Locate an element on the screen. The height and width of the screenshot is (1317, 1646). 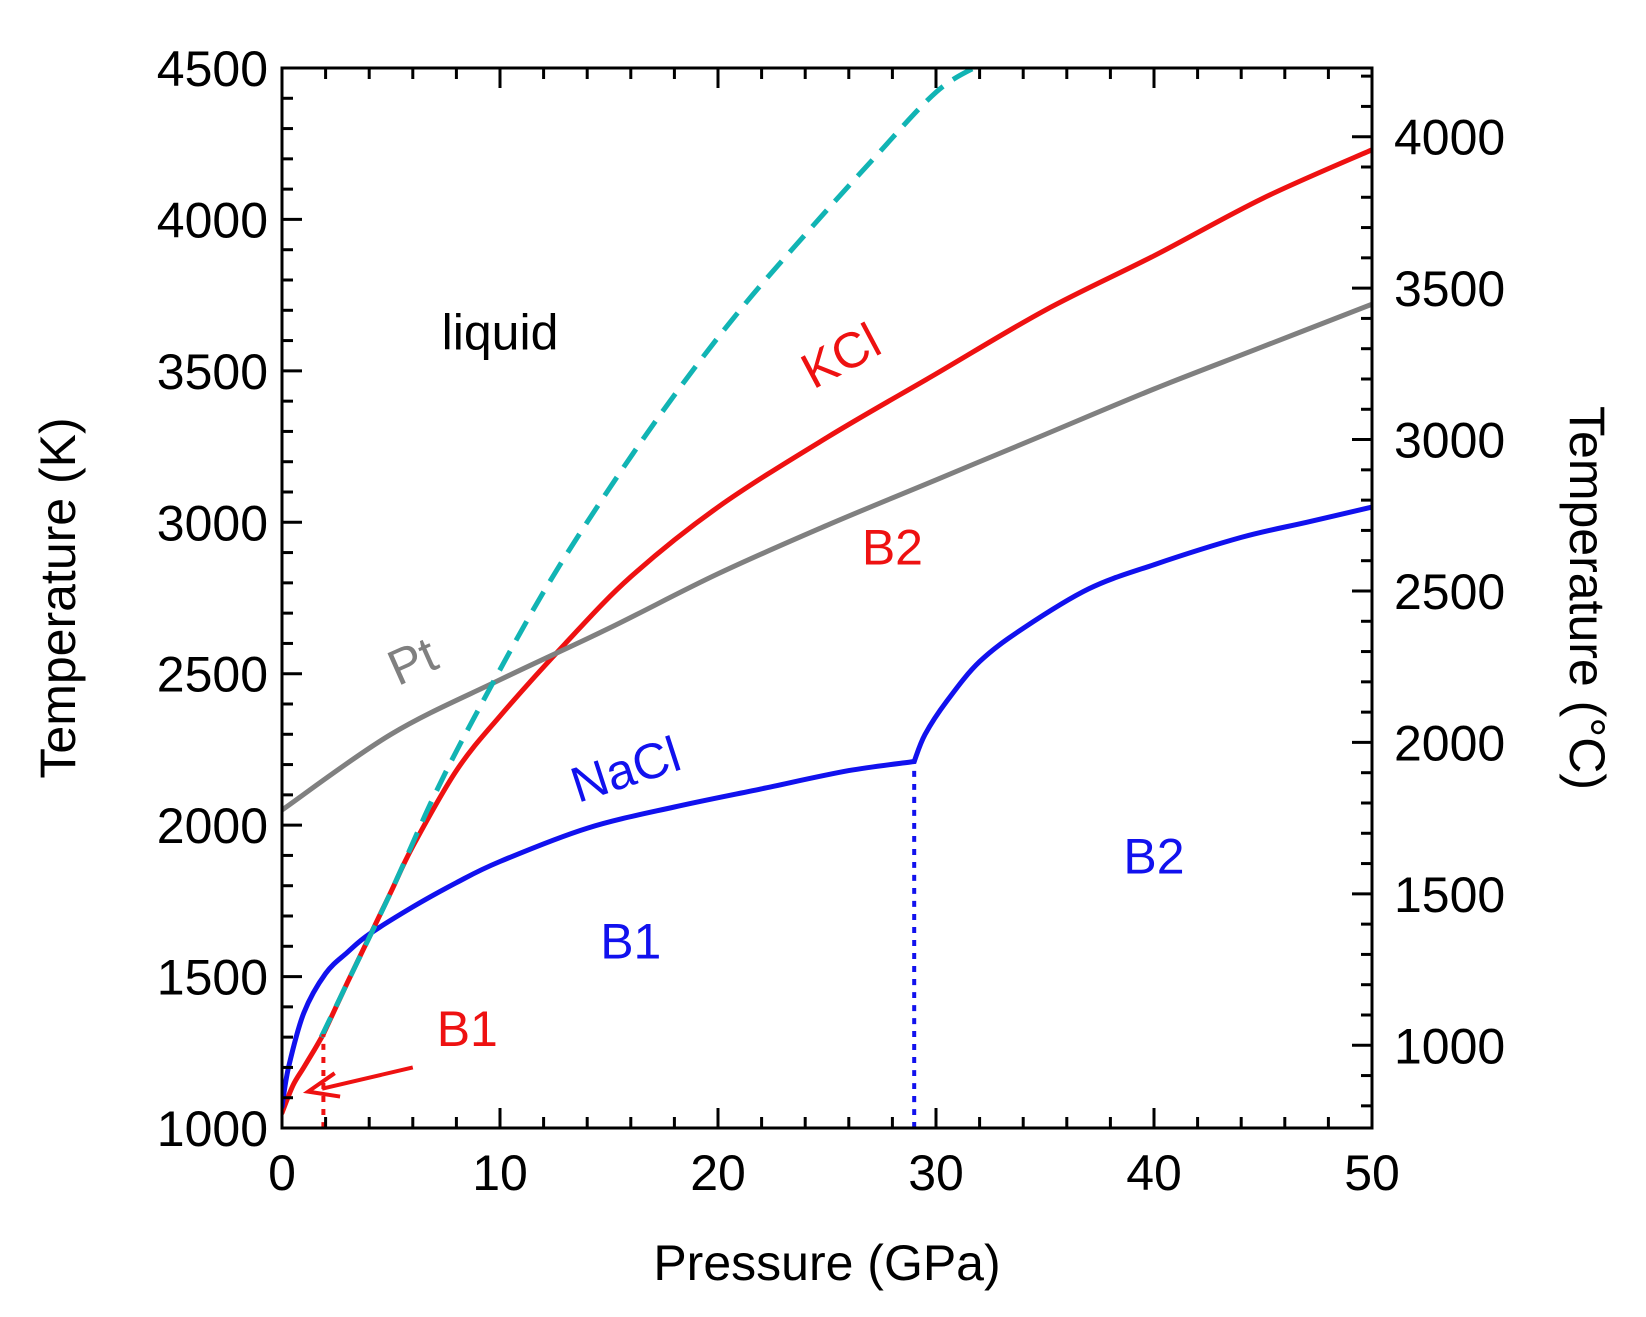
arrow-shaft is located at coordinates (367, 1078).